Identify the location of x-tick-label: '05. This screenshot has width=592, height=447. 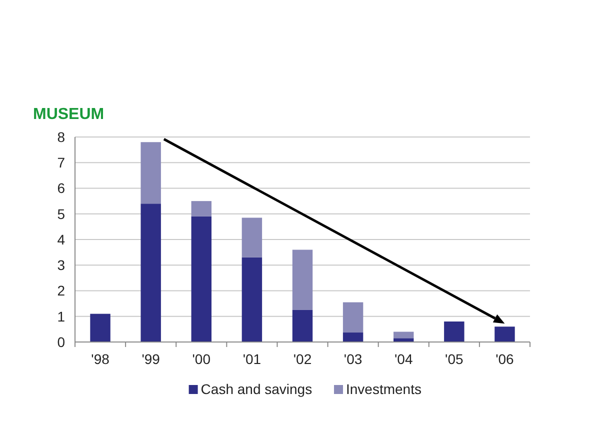
(454, 359).